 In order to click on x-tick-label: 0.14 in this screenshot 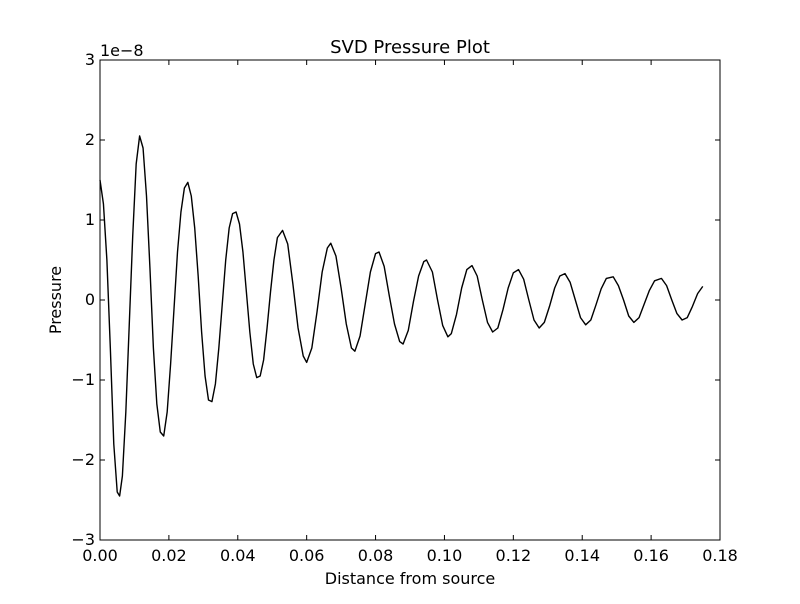, I will do `click(582, 555)`.